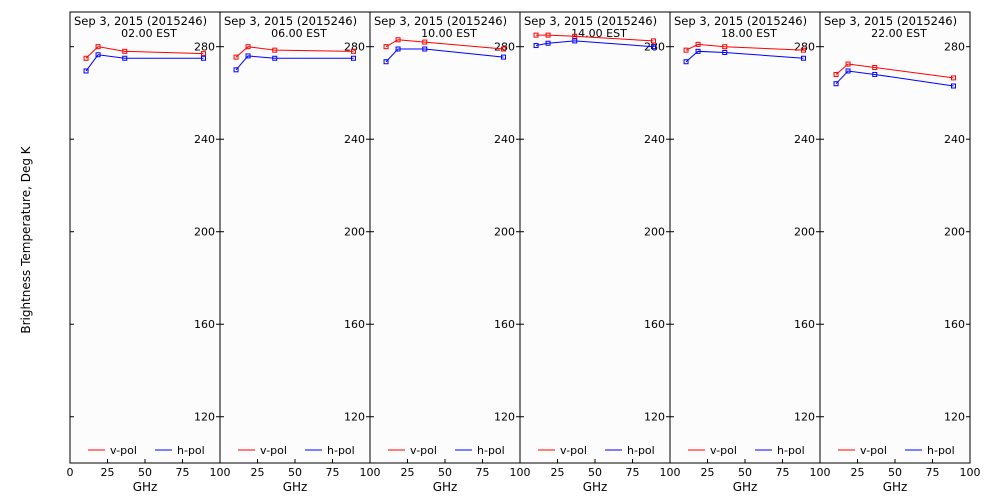 The width and height of the screenshot is (1000, 504). I want to click on x-tick-label: 75, so click(933, 472).